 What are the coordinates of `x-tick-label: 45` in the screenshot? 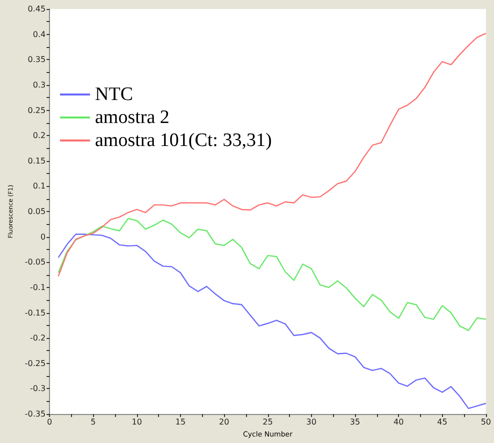 It's located at (442, 422).